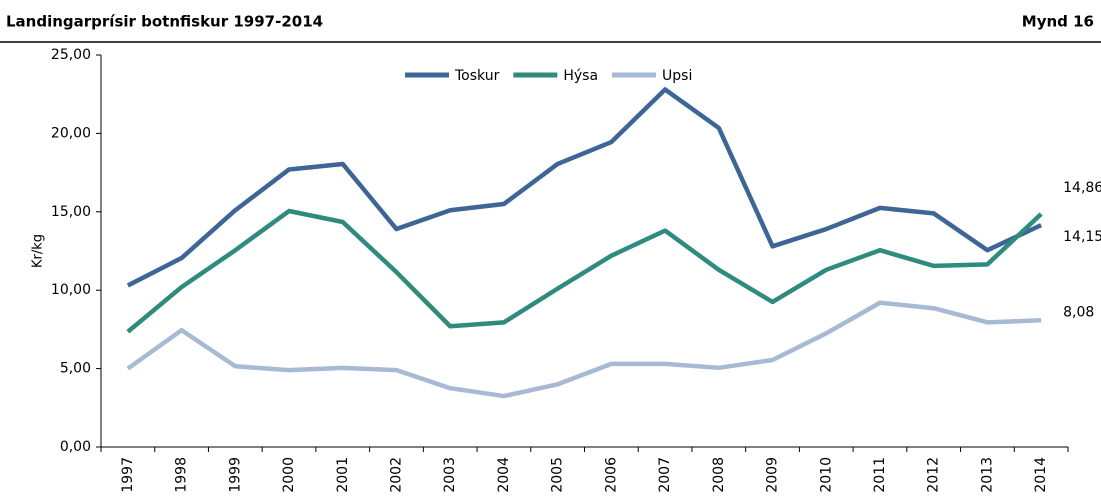  What do you see at coordinates (71, 212) in the screenshot?
I see `y-tick-label: 15,00` at bounding box center [71, 212].